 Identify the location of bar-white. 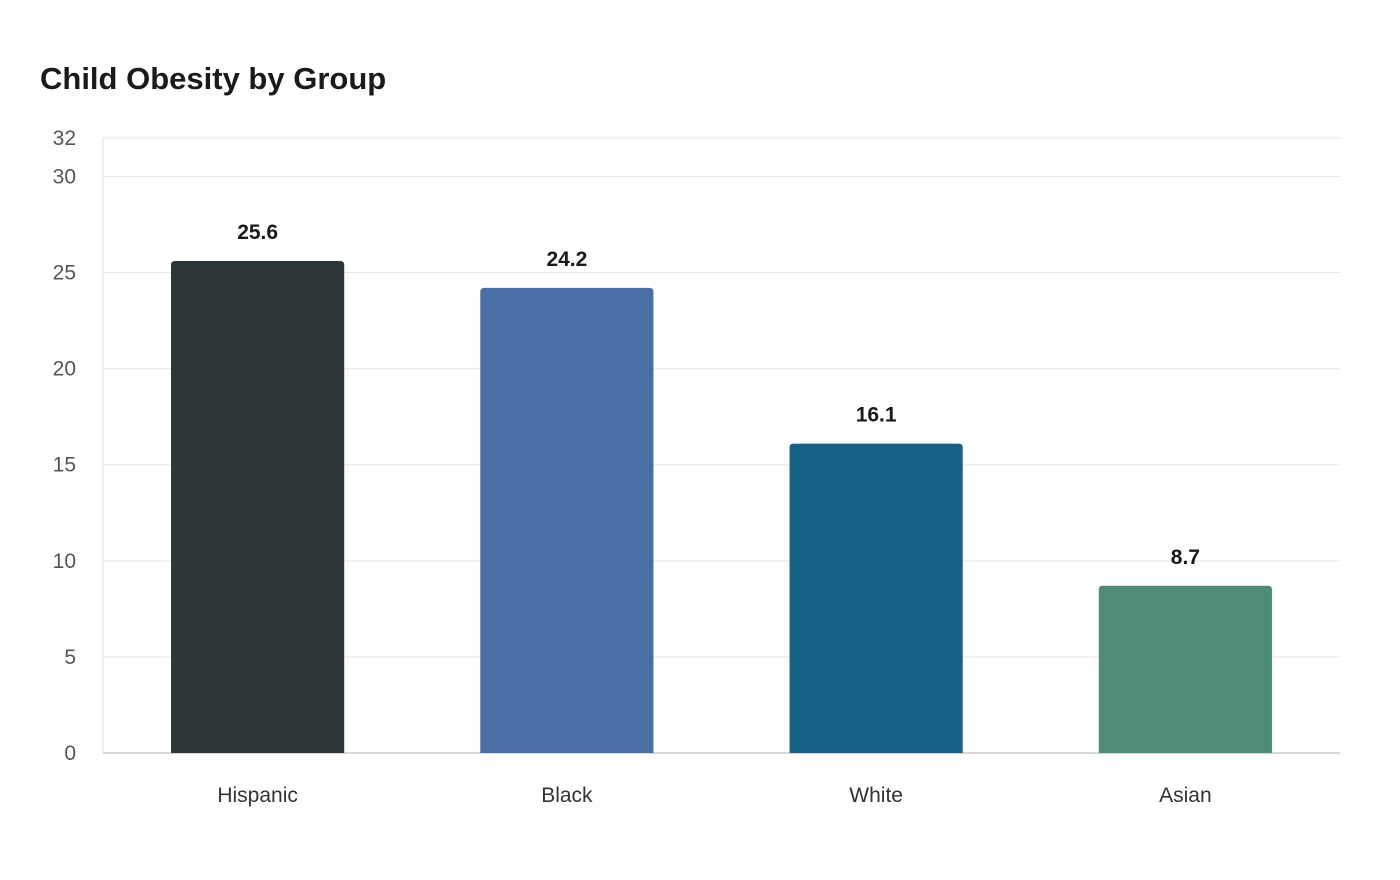
(876, 598).